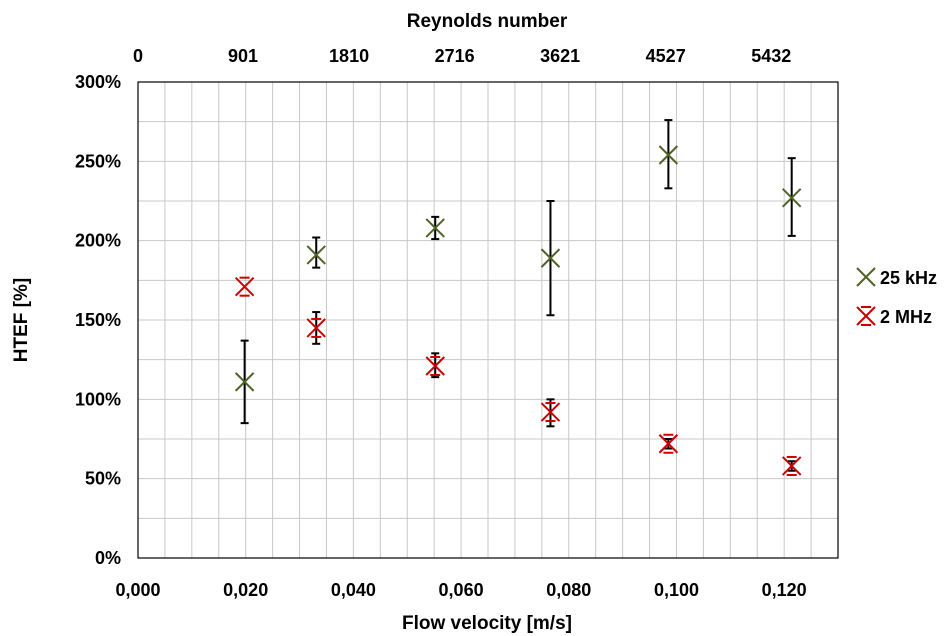 This screenshot has width=946, height=636. Describe the element at coordinates (666, 56) in the screenshot. I see `secondary-x-tick-label: 4527` at that location.